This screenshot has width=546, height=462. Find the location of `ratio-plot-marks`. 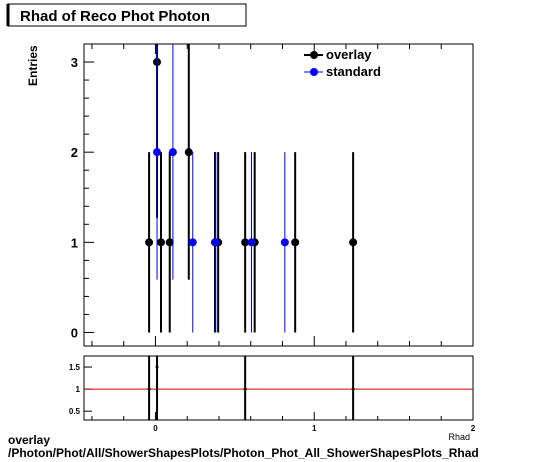

ratio-plot-marks is located at coordinates (278, 388).